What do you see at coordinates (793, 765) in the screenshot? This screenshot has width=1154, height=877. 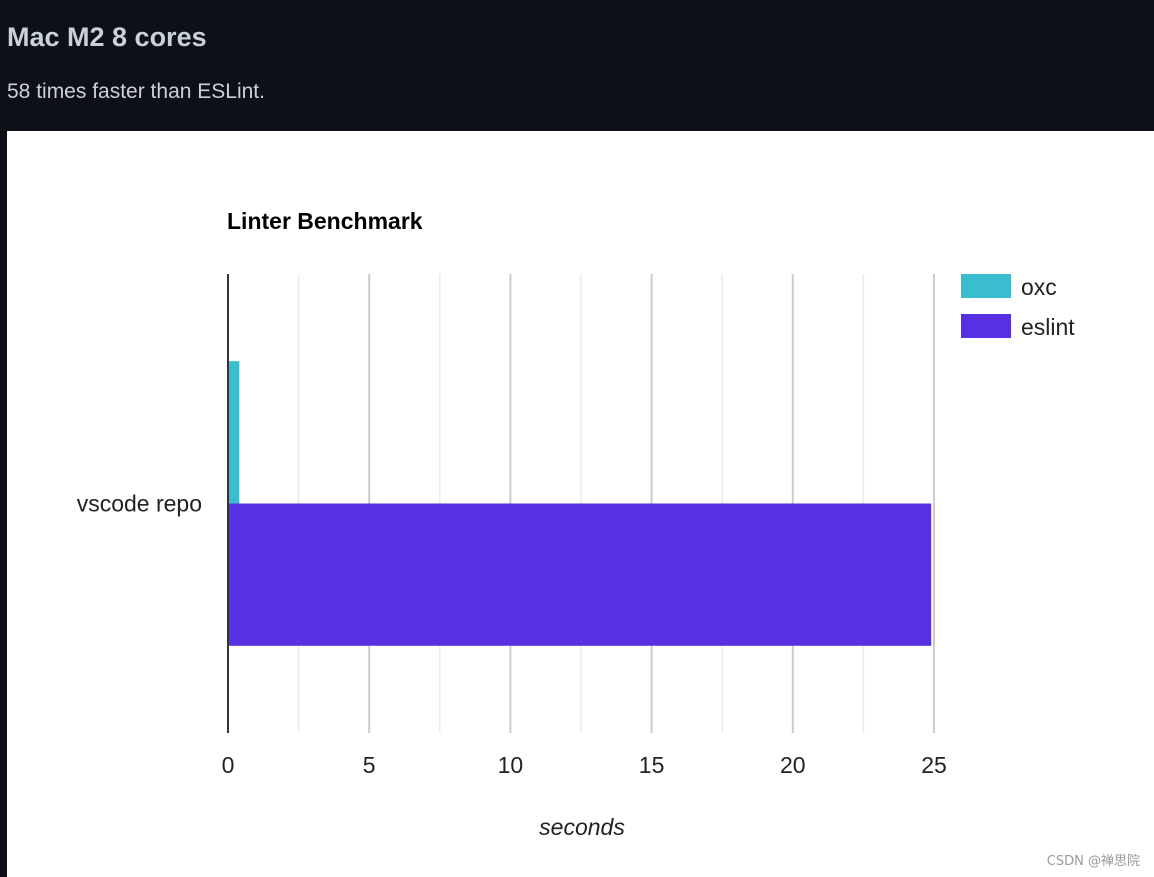 I see `x-tick-label: 20` at bounding box center [793, 765].